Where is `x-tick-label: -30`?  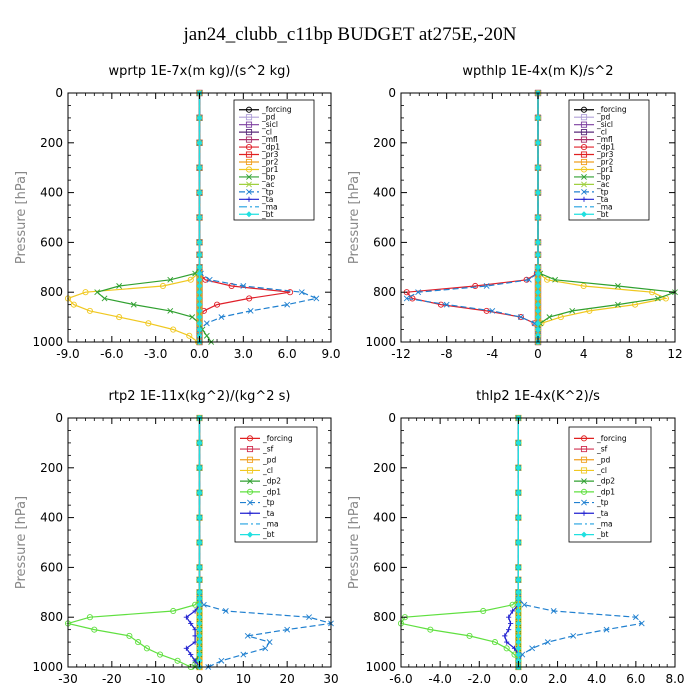
x-tick-label: -30 is located at coordinates (68, 679).